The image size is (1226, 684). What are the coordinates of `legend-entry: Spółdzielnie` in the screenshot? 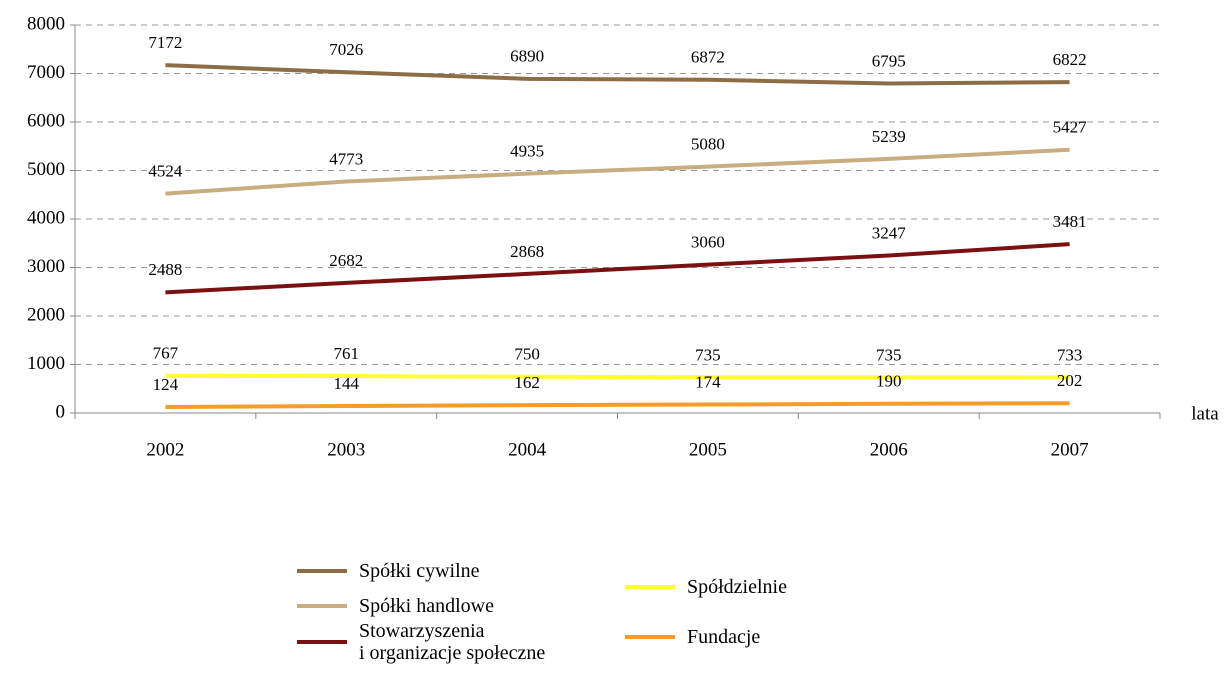 It's located at (706, 587).